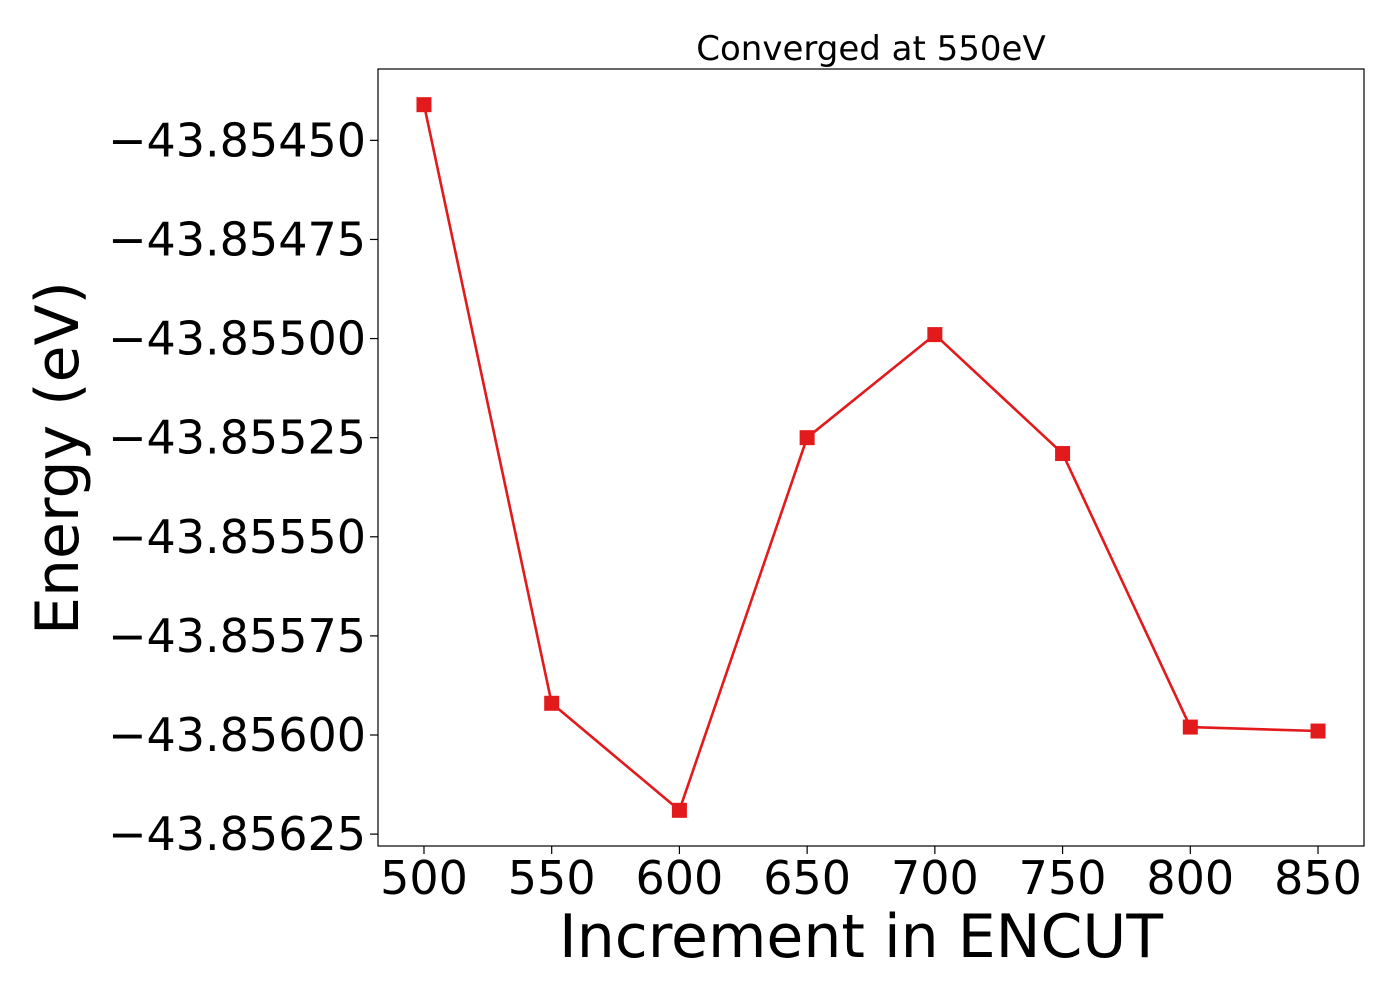  Describe the element at coordinates (1318, 878) in the screenshot. I see `x-tick-label: 850` at that location.